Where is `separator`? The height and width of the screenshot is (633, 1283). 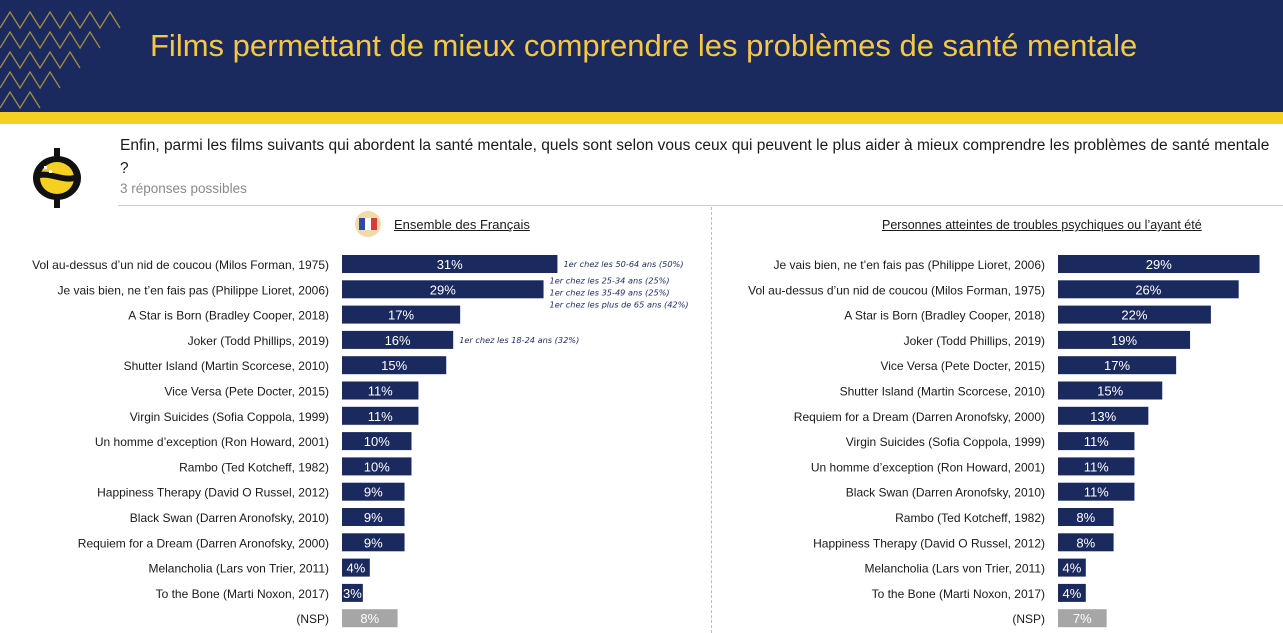
separator is located at coordinates (700, 205).